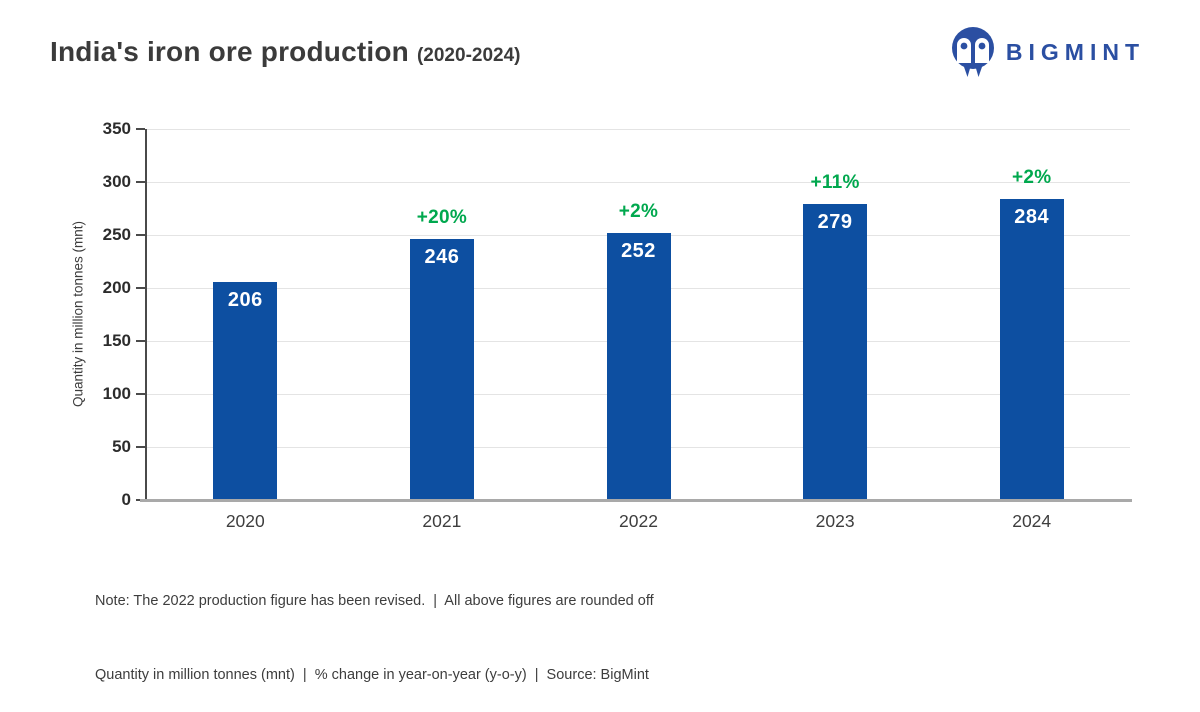 The height and width of the screenshot is (712, 1200). What do you see at coordinates (116, 234) in the screenshot?
I see `y-tick-label-250: 250` at bounding box center [116, 234].